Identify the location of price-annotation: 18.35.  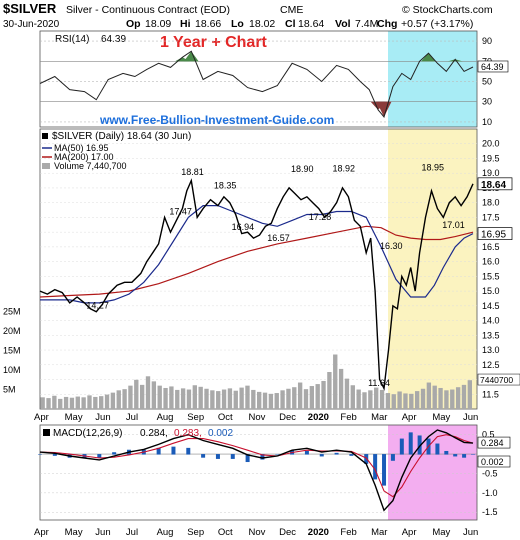
(225, 185).